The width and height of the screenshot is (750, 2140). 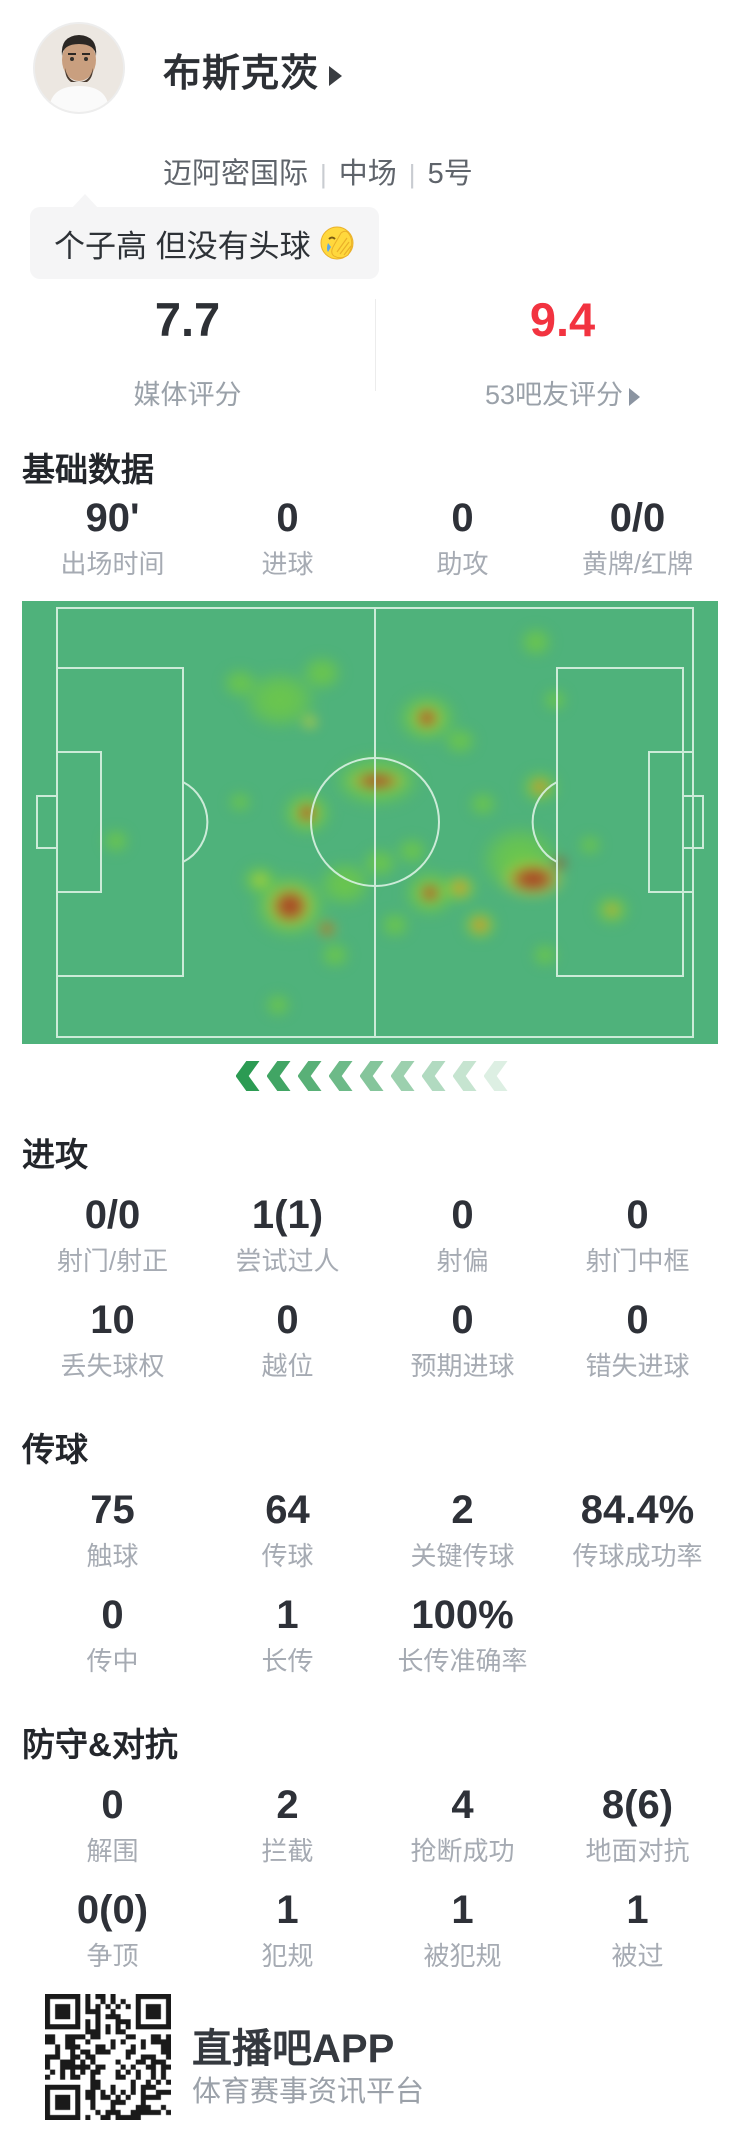 I want to click on stat-cell: 0(0) 争顶, so click(x=112, y=1929).